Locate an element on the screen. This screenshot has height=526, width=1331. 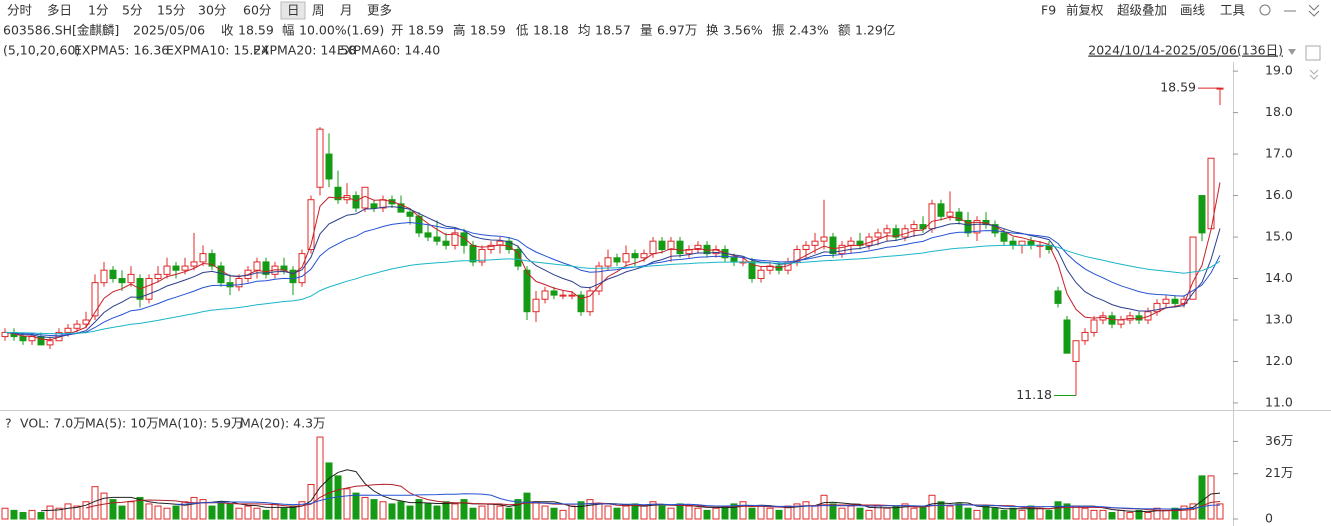
tab: 30分 is located at coordinates (212, 10).